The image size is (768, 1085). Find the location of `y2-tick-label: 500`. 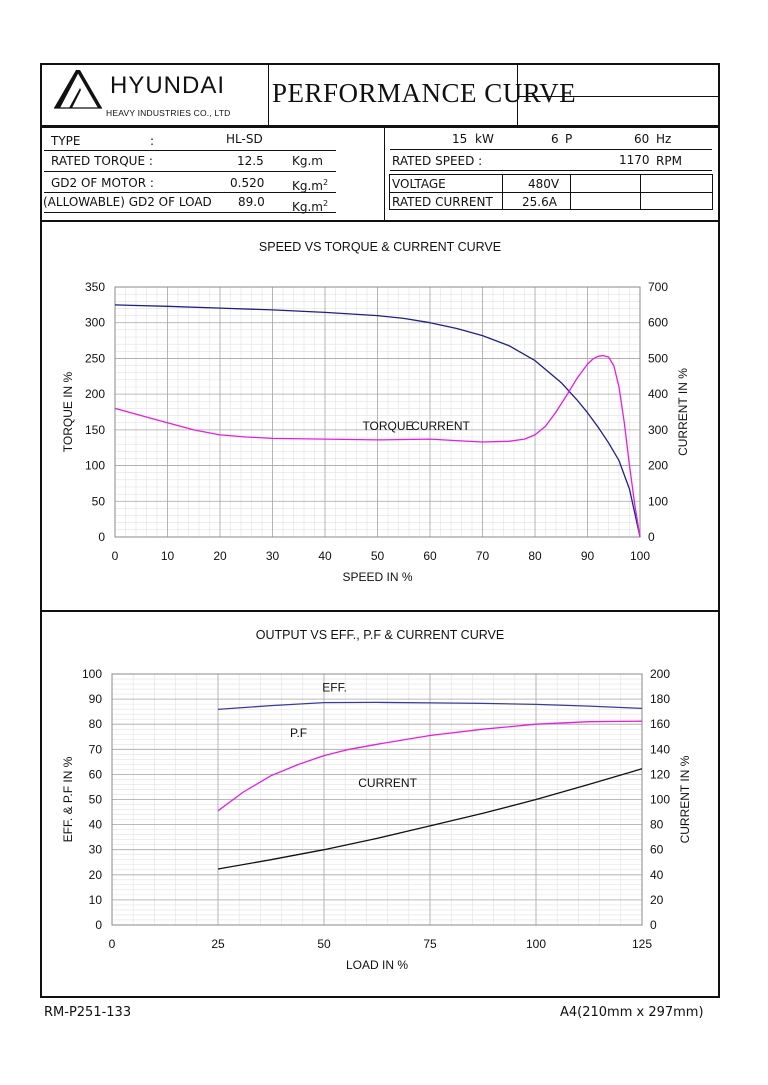

y2-tick-label: 500 is located at coordinates (658, 358).